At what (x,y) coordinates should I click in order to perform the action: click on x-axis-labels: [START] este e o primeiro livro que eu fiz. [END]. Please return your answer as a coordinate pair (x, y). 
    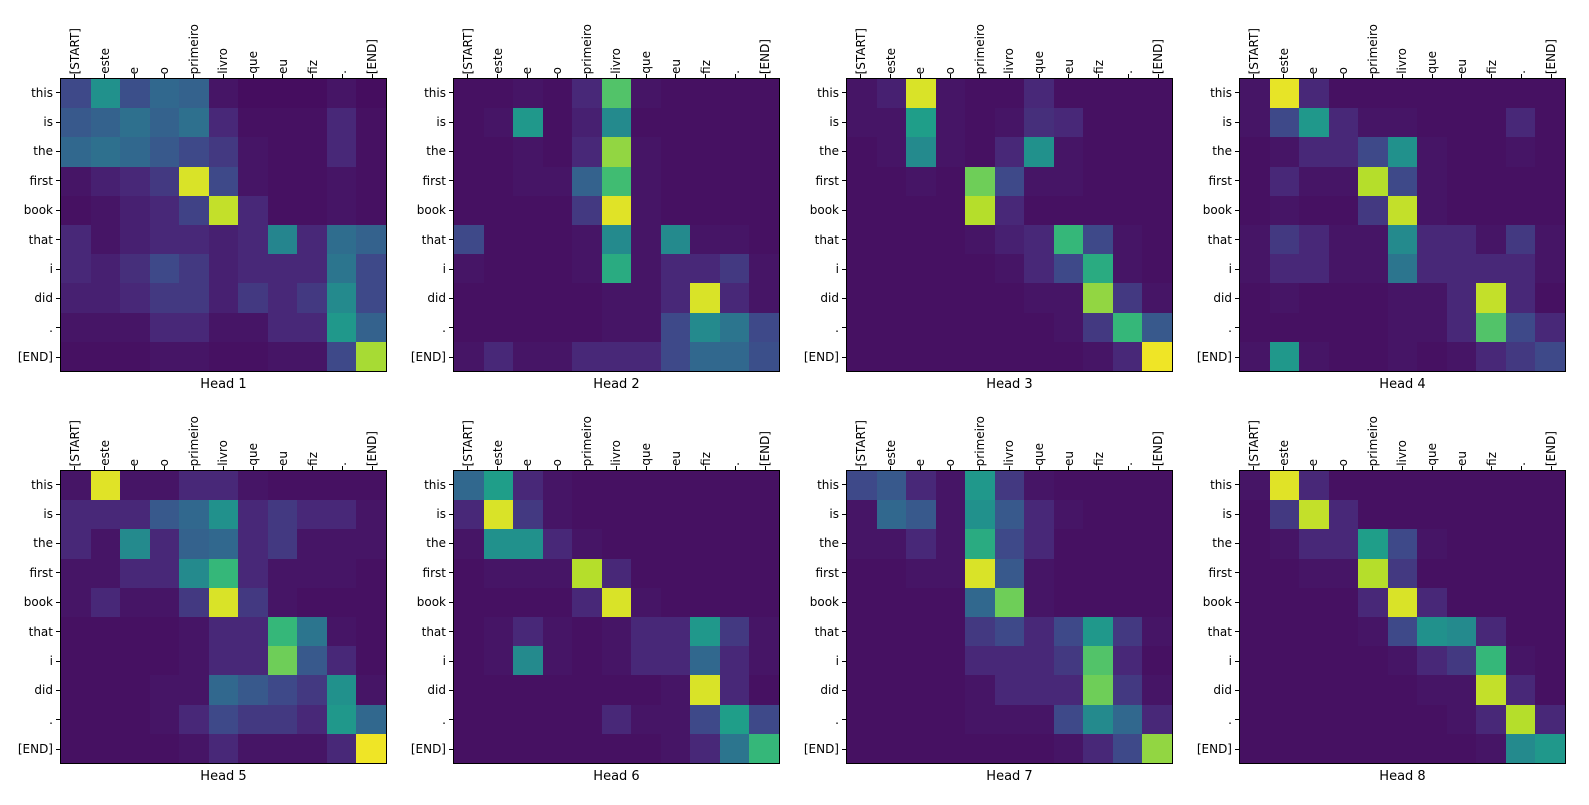
    Looking at the image, I should click on (223, 432).